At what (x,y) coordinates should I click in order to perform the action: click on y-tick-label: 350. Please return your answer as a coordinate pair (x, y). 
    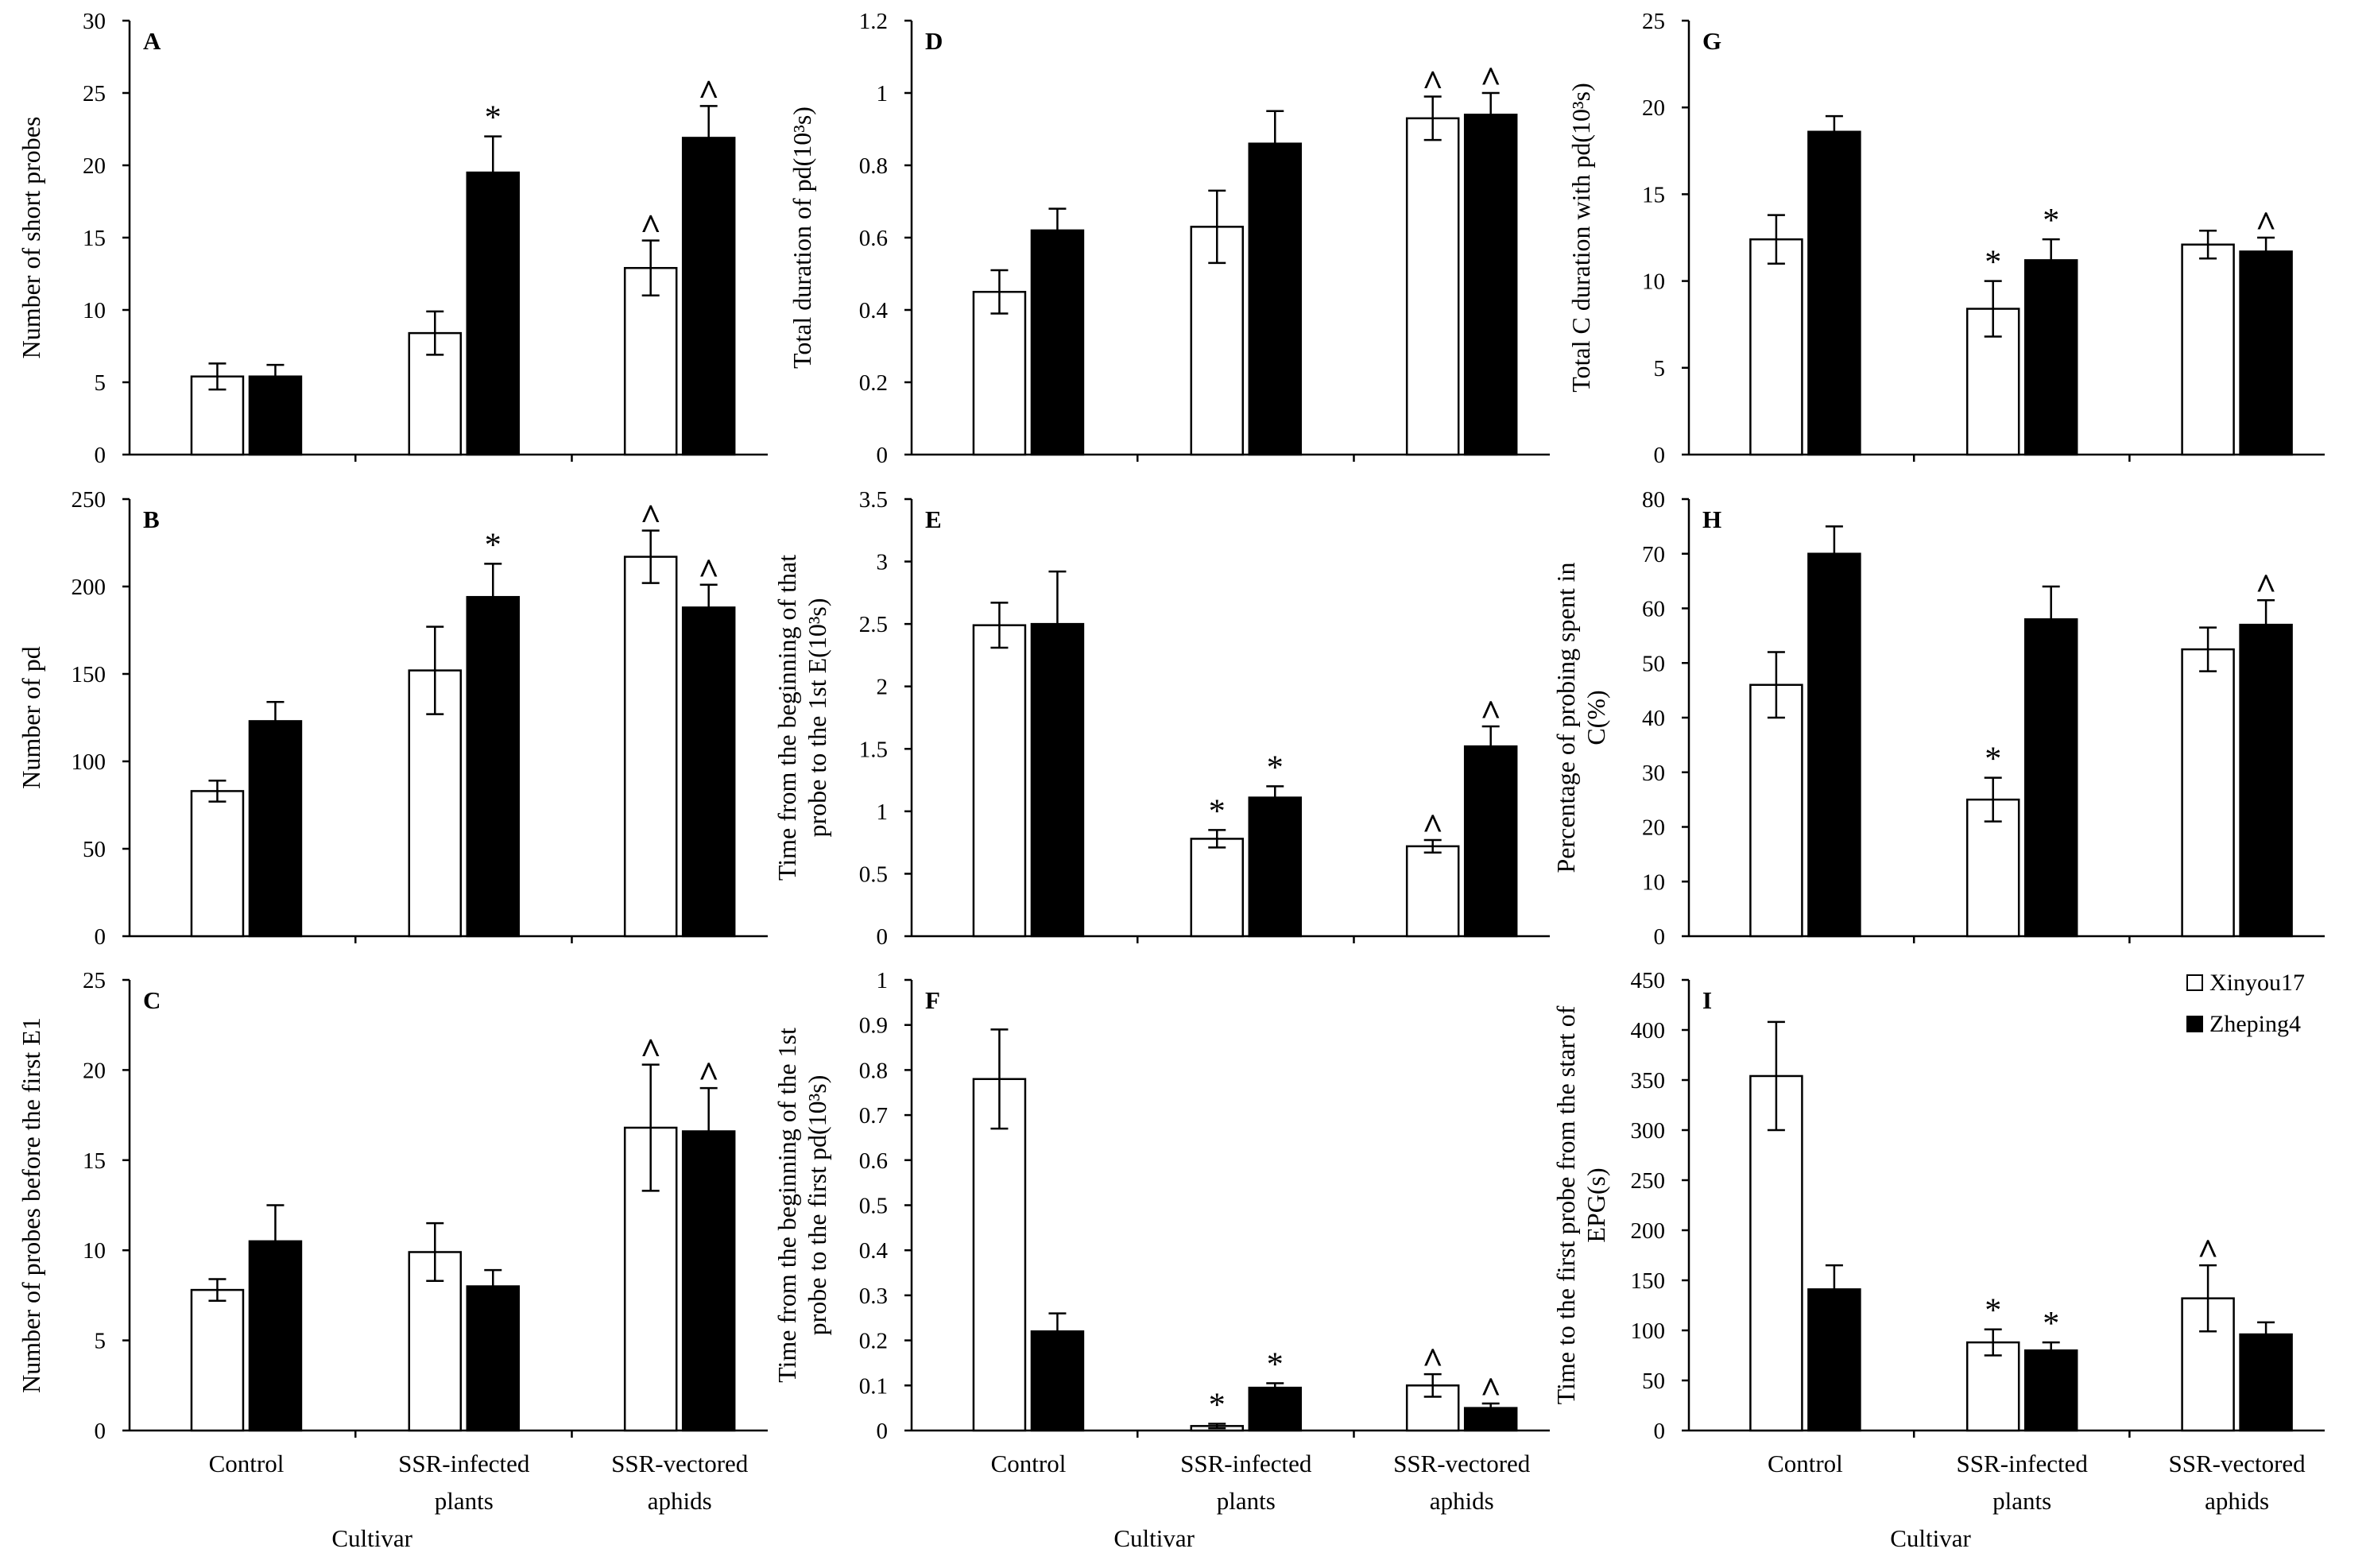
    Looking at the image, I should click on (1649, 1081).